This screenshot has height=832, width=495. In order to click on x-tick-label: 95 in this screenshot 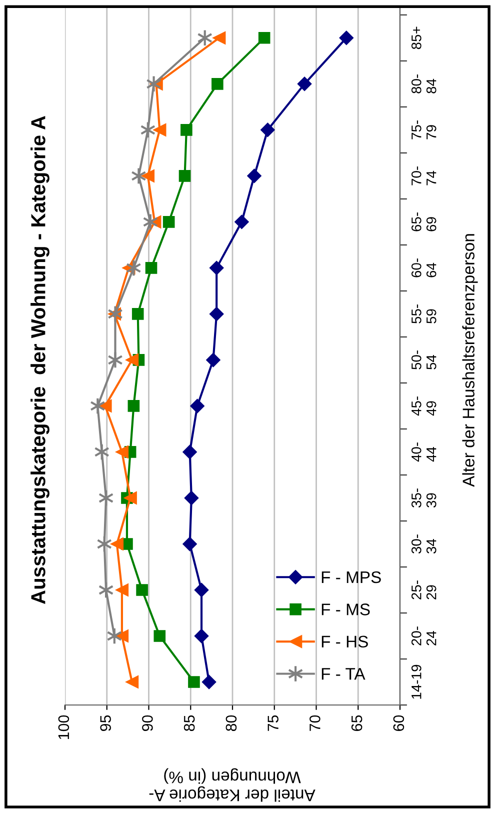, I will do `click(105, 723)`.